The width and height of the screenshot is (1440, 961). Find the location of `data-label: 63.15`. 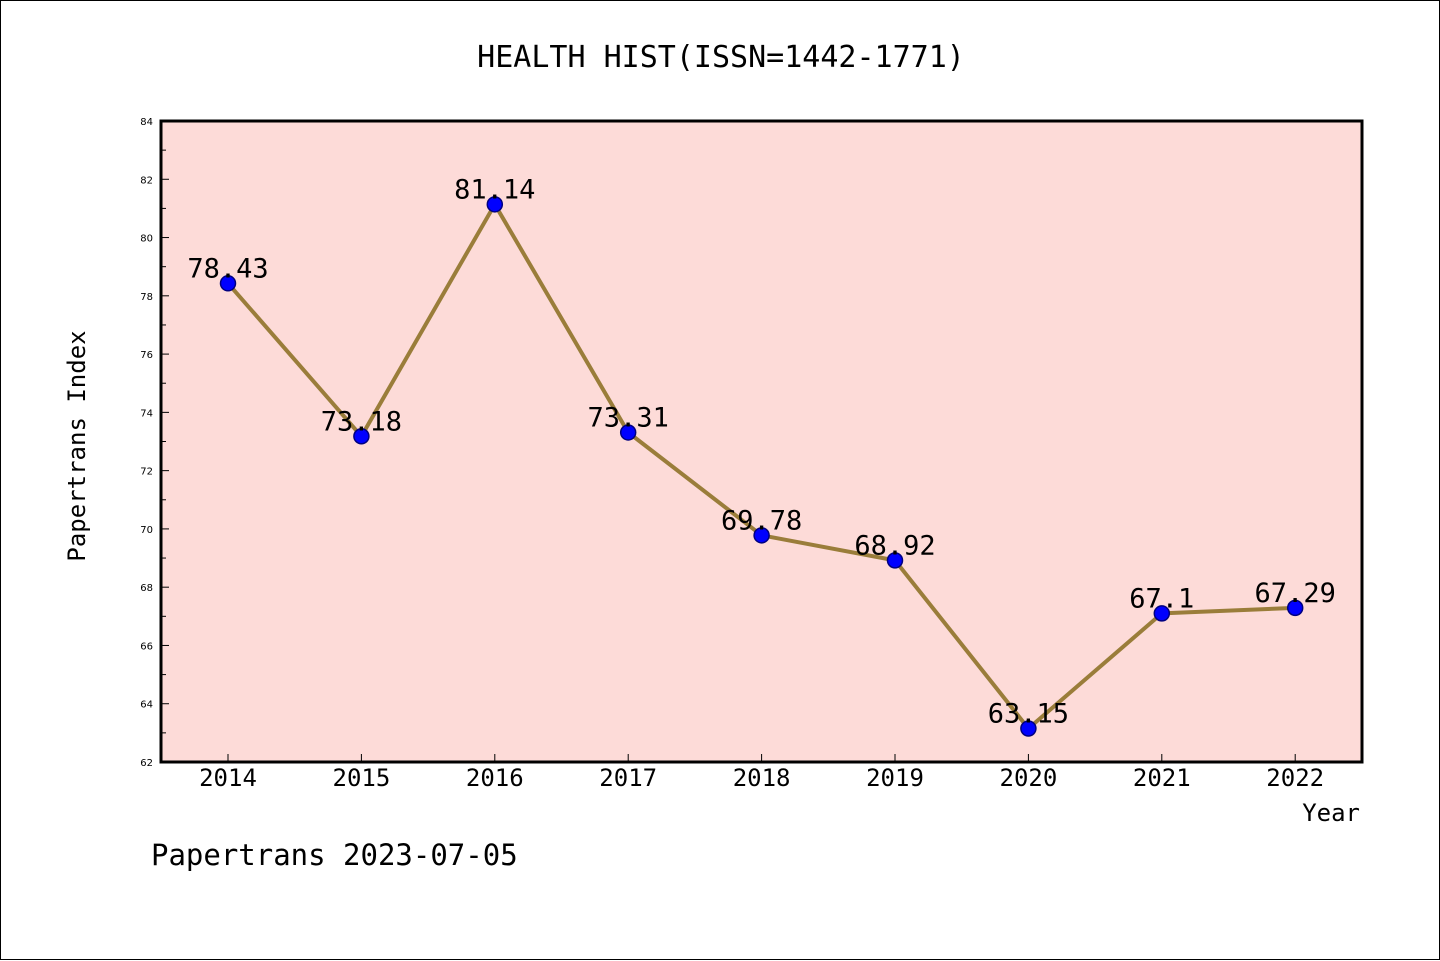

data-label: 63.15 is located at coordinates (1028, 713).